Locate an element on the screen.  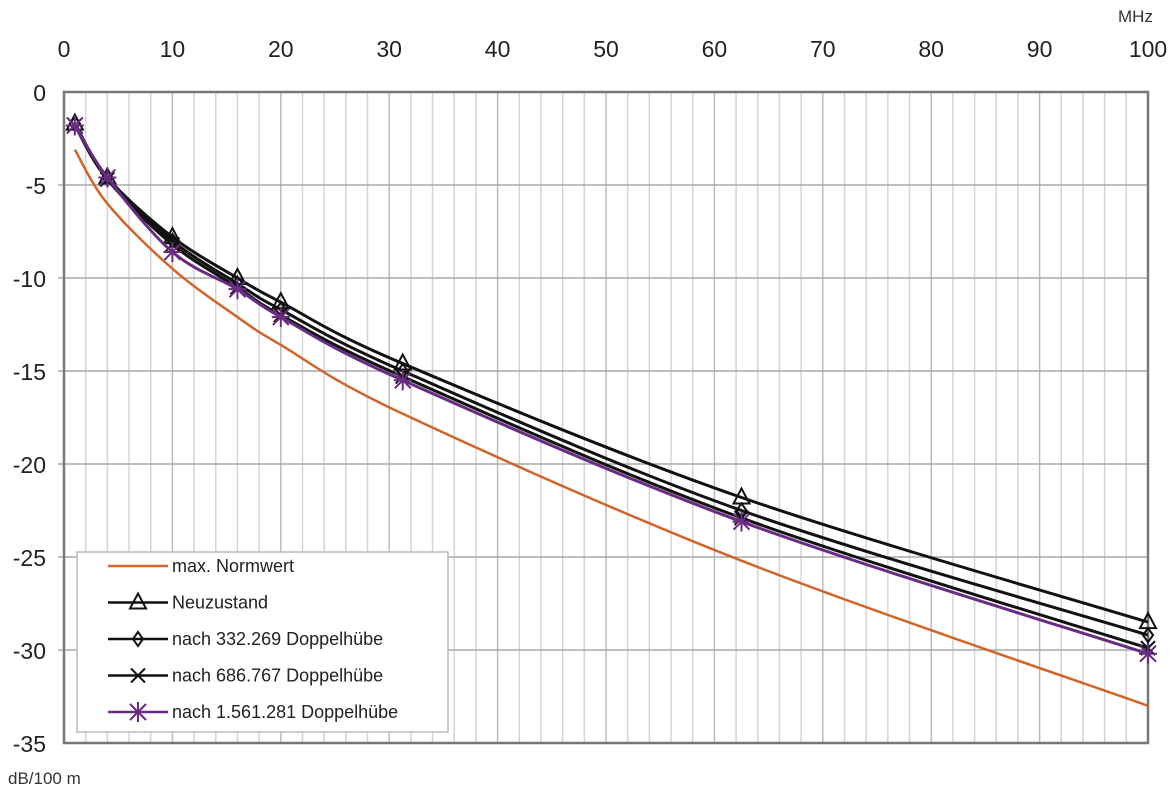
legend-item: nach 332.269 Doppelhübe is located at coordinates (245, 639).